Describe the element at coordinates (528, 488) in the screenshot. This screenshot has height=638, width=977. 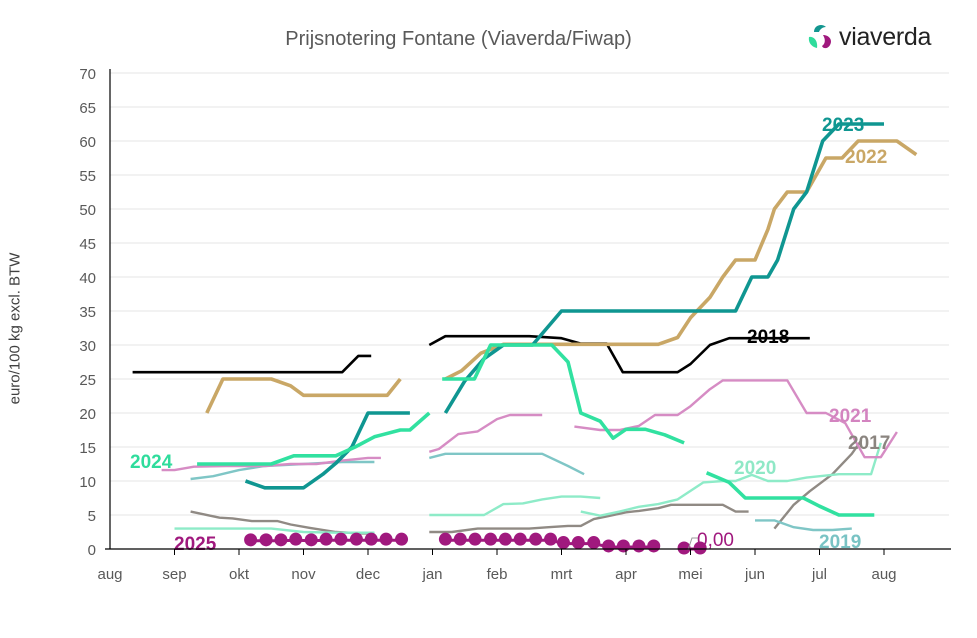
I see `series-2020` at that location.